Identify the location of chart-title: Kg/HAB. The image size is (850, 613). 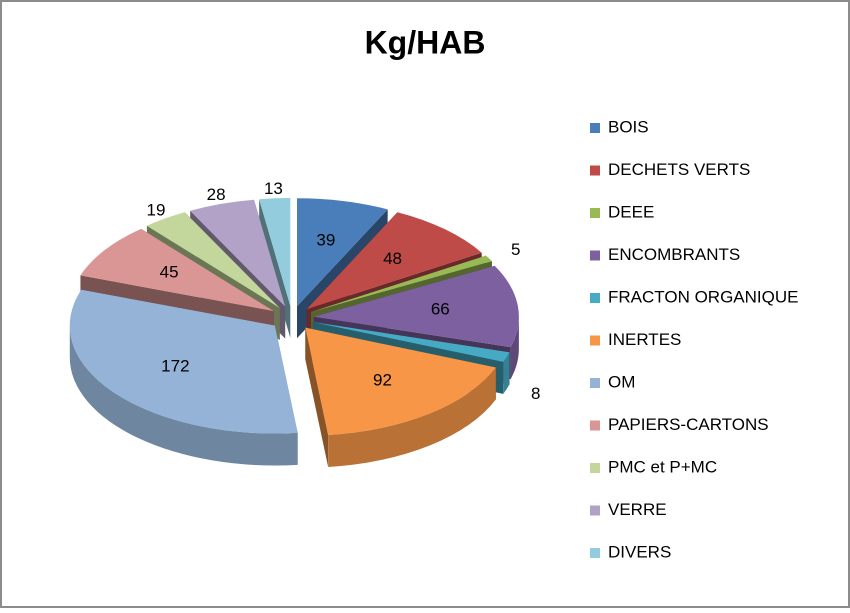
(425, 42).